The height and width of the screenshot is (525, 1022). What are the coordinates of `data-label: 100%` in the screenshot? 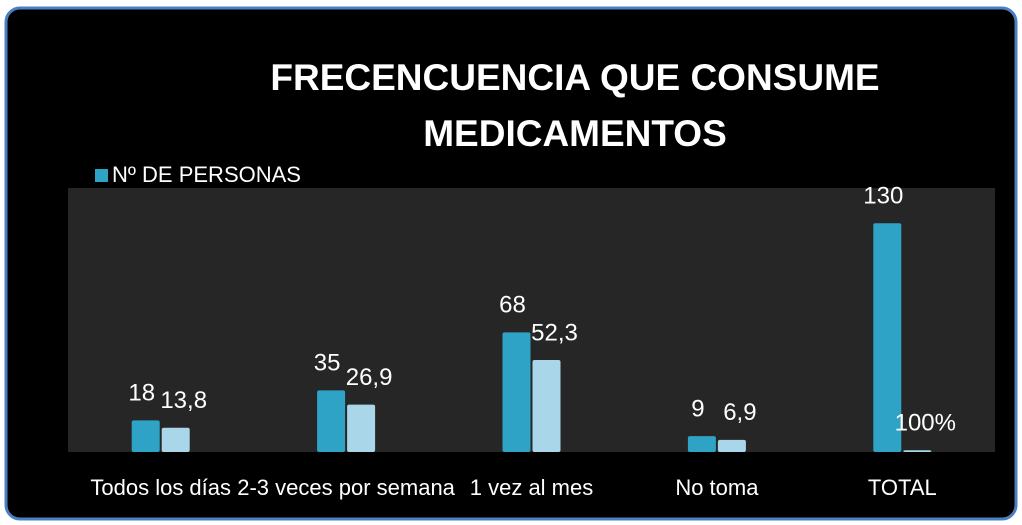 It's located at (925, 423).